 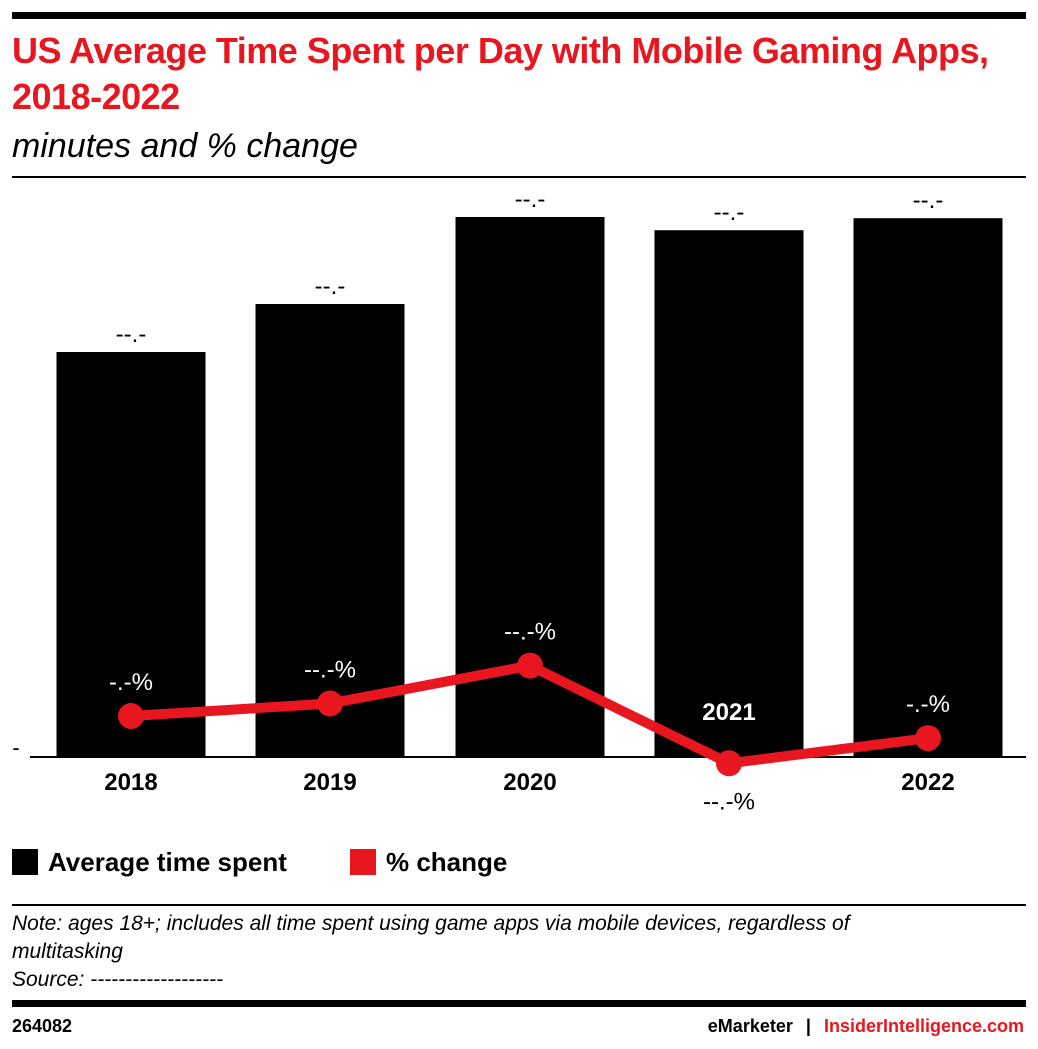 I want to click on source-line: Source: -------------------, so click(x=118, y=979).